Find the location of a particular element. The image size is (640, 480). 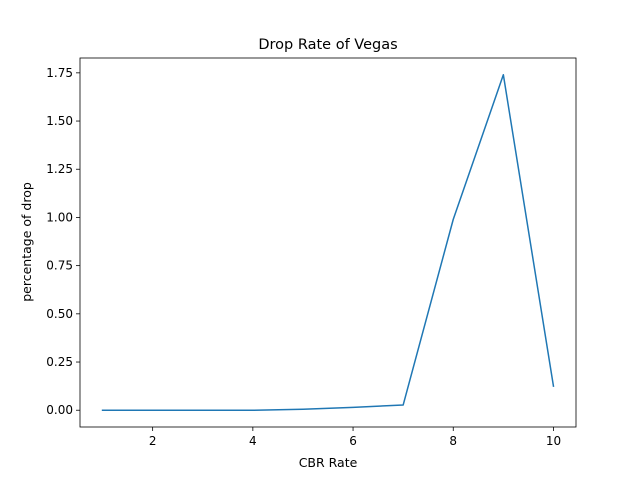

x-tick-label: 10 is located at coordinates (553, 441).